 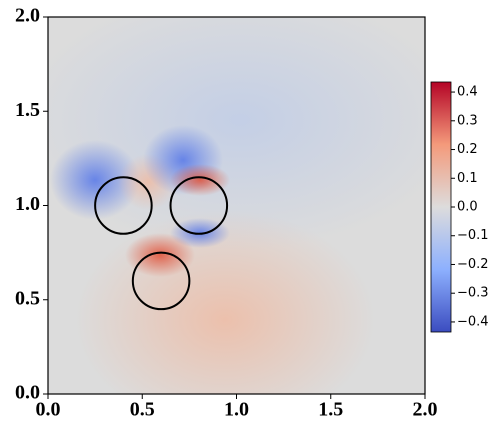 What do you see at coordinates (236, 410) in the screenshot?
I see `x-tick-label: 1.0` at bounding box center [236, 410].